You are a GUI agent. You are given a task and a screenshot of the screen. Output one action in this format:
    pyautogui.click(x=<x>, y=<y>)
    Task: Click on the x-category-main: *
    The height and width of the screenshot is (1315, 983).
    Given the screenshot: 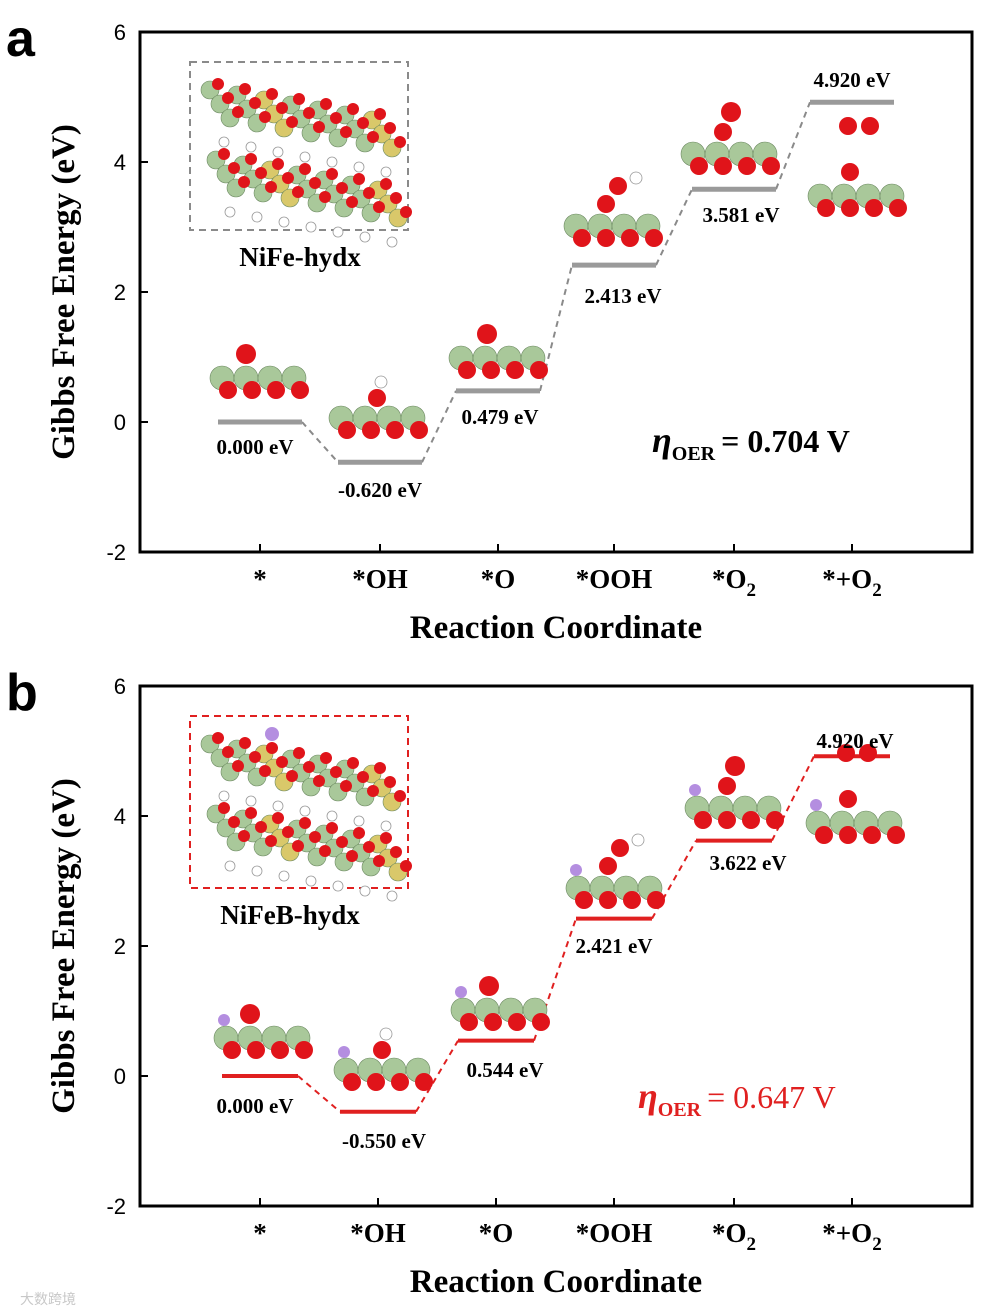 What is the action you would take?
    pyautogui.click(x=260, y=579)
    